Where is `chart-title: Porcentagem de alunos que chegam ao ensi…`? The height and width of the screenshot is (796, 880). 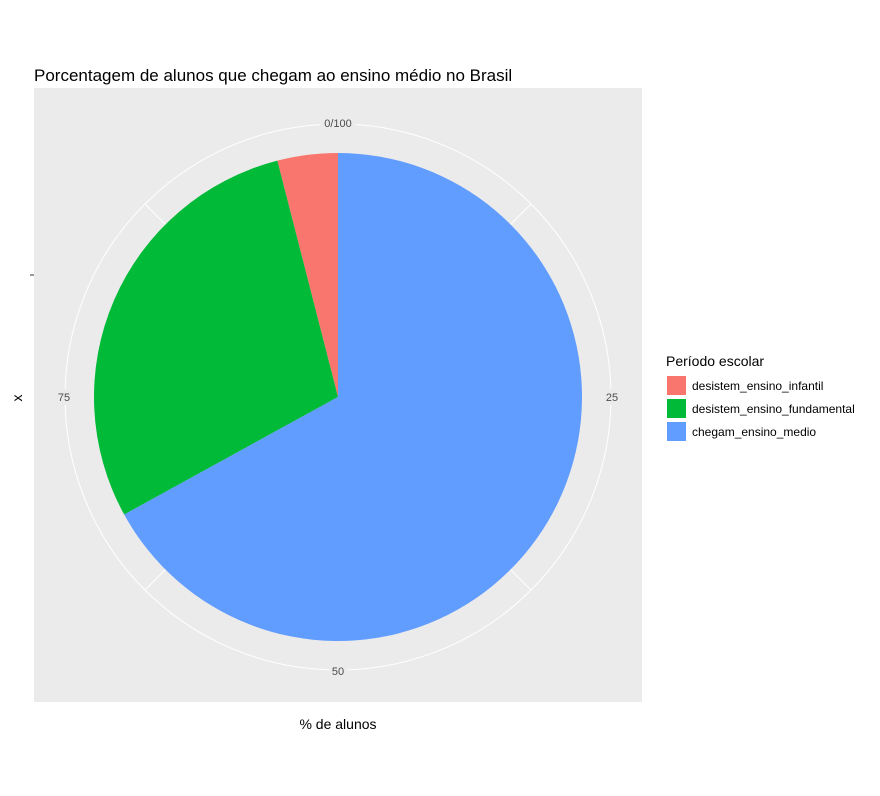
chart-title: Porcentagem de alunos que chegam ao ensi… is located at coordinates (273, 75).